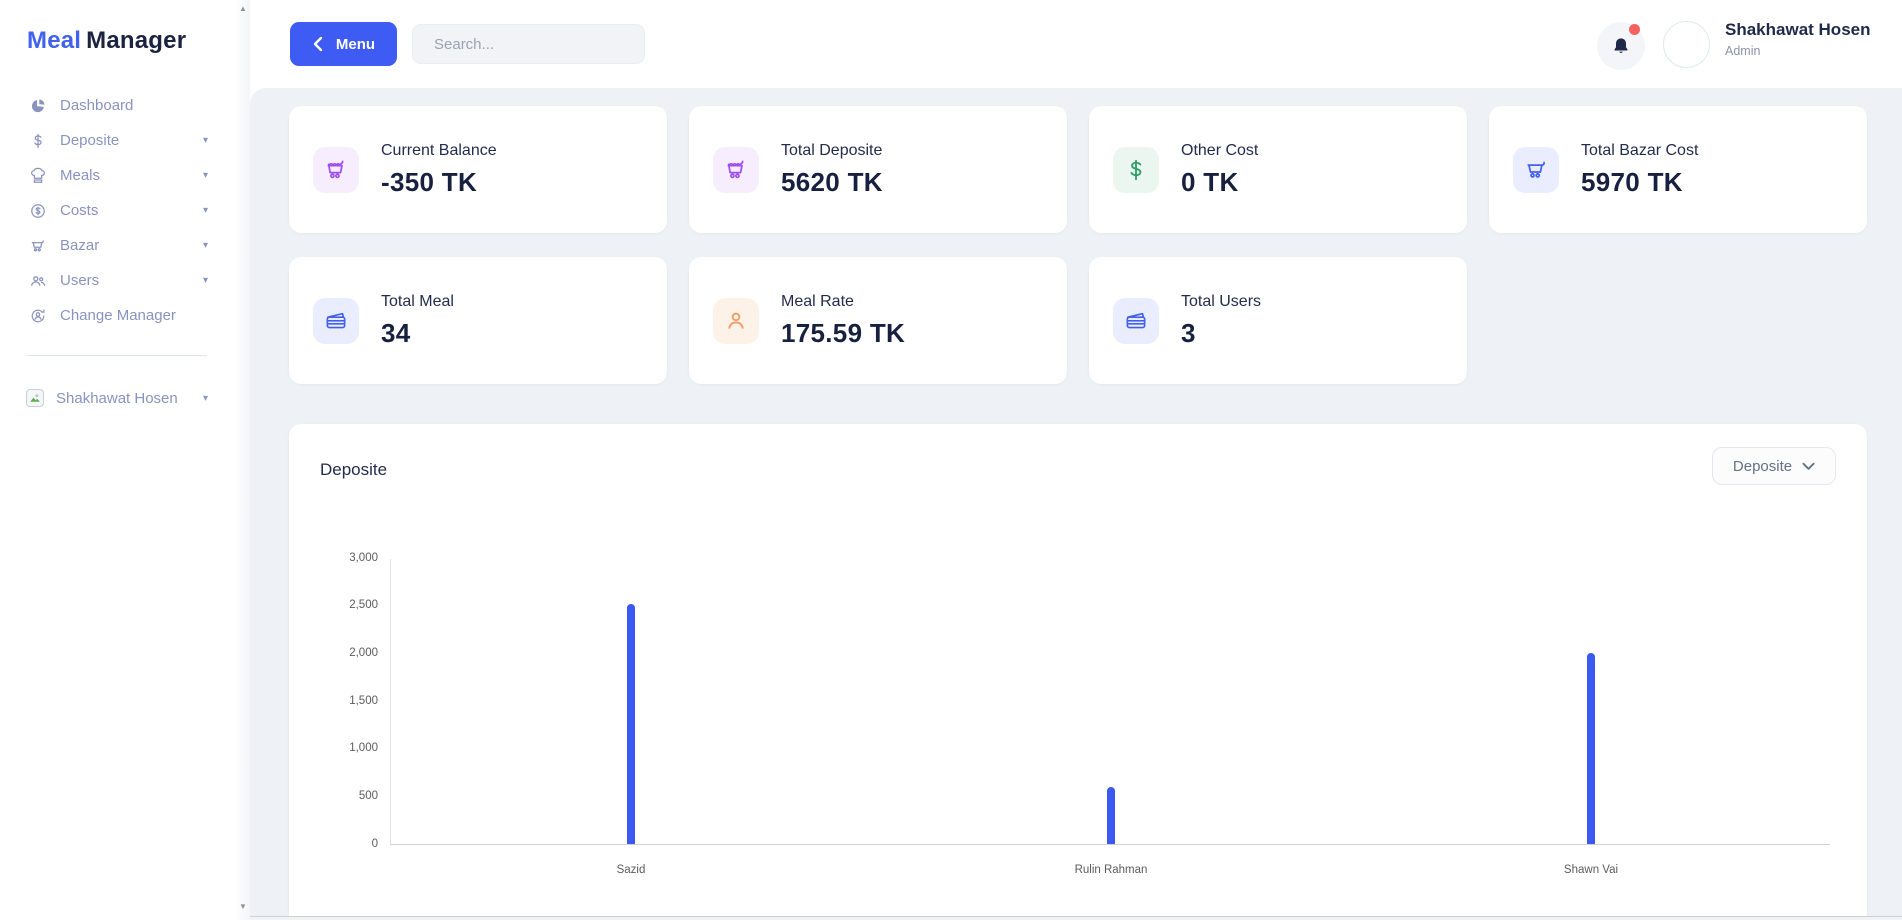 This screenshot has height=920, width=1902. What do you see at coordinates (97, 105) in the screenshot?
I see `sidebar-item-label: Dashboard` at bounding box center [97, 105].